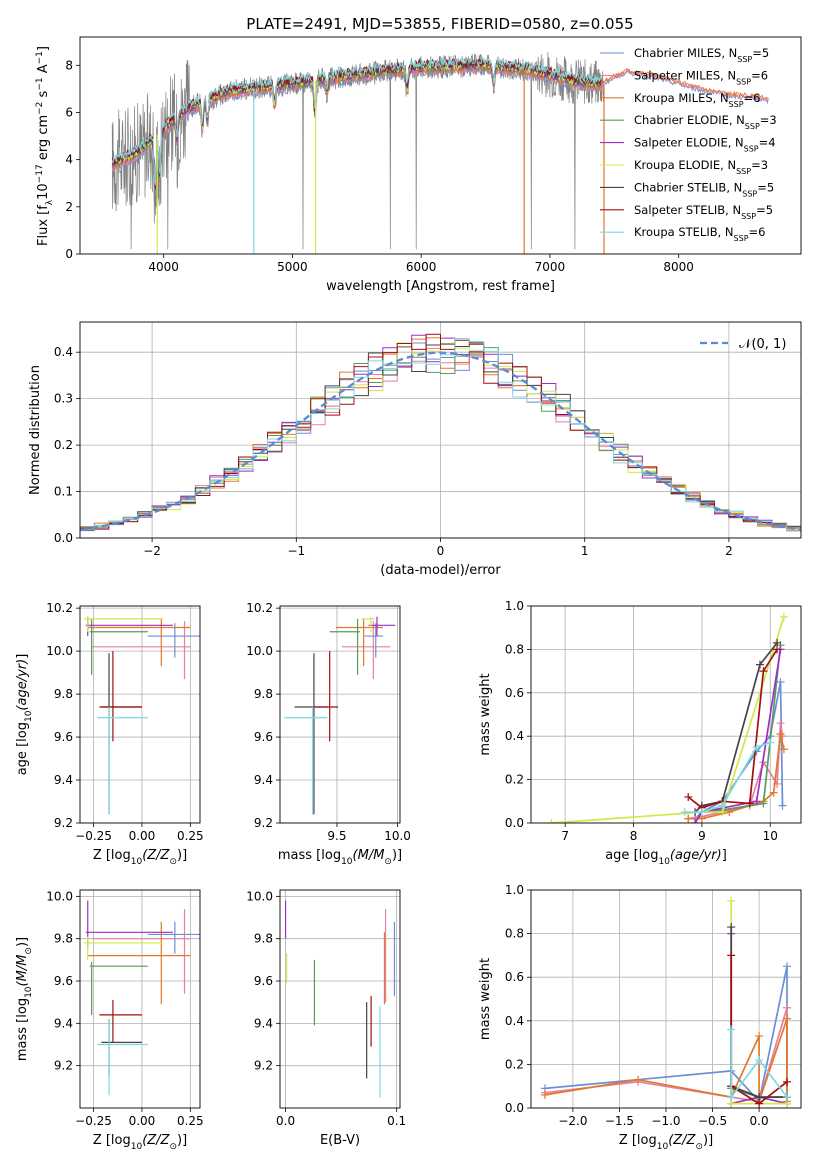 This screenshot has width=819, height=1170. What do you see at coordinates (440, 286) in the screenshot?
I see `x-axis-label: wavelength [Angstrom, rest frame]` at bounding box center [440, 286].